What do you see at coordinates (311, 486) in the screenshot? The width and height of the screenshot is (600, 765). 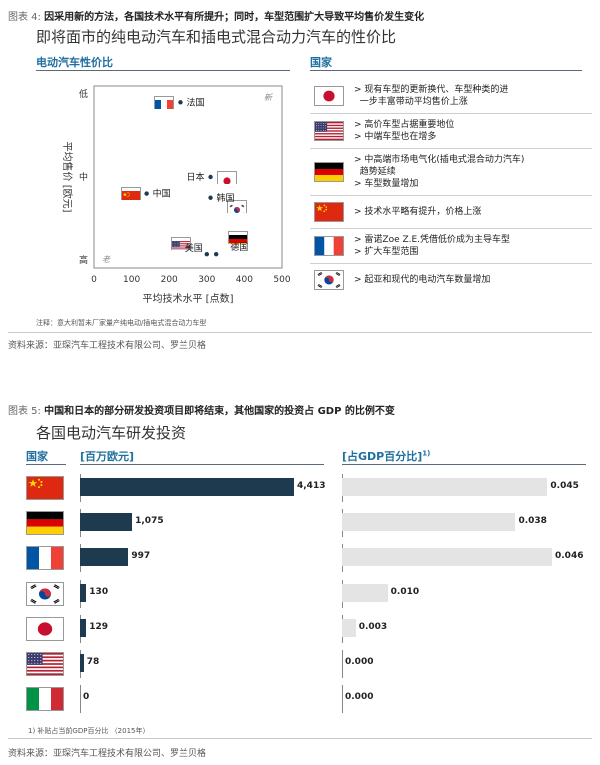 I see `investment-value-label: 4,413` at bounding box center [311, 486].